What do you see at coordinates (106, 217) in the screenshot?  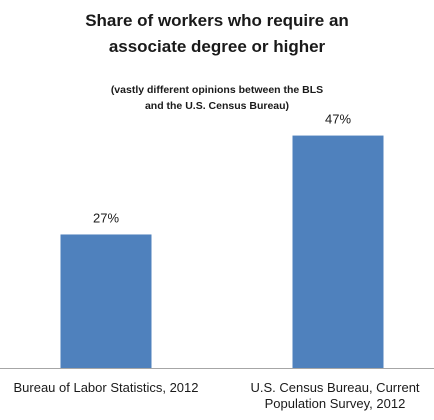 I see `data-label-bls-2012: 27%` at bounding box center [106, 217].